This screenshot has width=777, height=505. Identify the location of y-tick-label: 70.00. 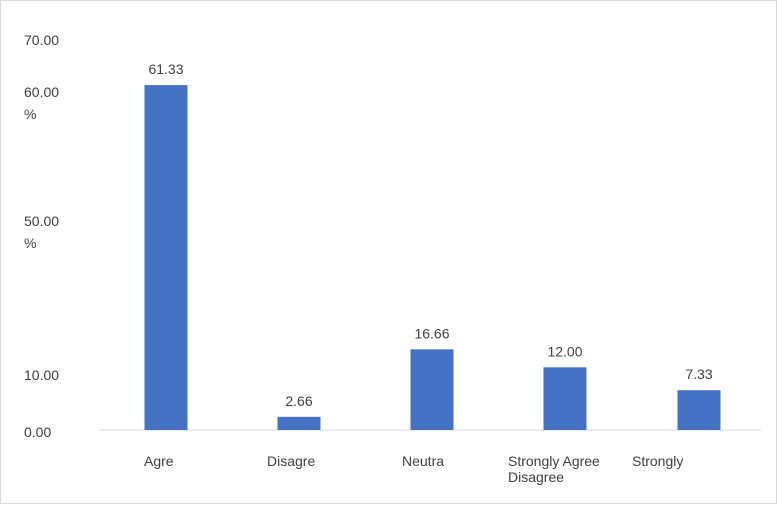
(41, 40).